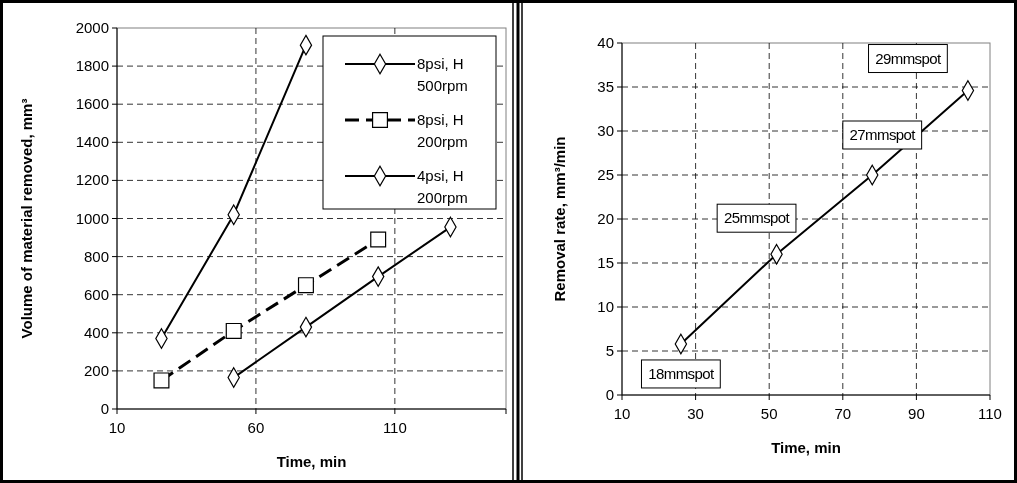  Describe the element at coordinates (442, 186) in the screenshot. I see `legend-label: 4psi, H 200rpm` at that location.